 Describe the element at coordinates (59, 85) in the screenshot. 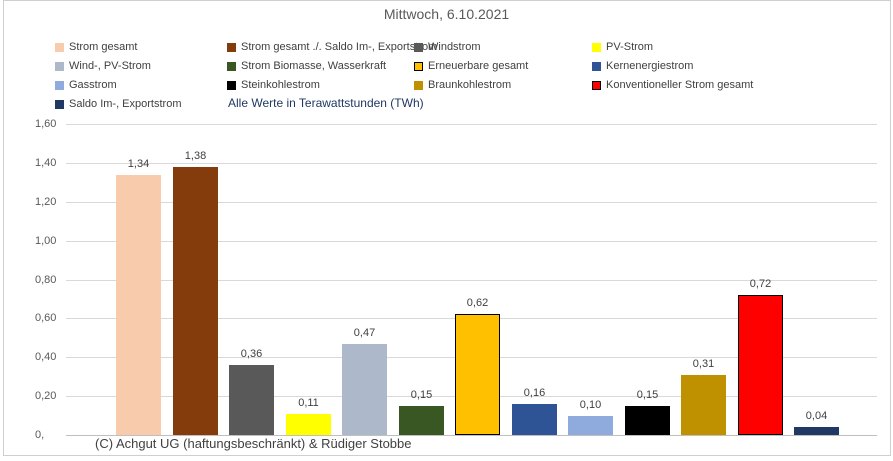

I see `legend-swatch-gasstrom` at that location.